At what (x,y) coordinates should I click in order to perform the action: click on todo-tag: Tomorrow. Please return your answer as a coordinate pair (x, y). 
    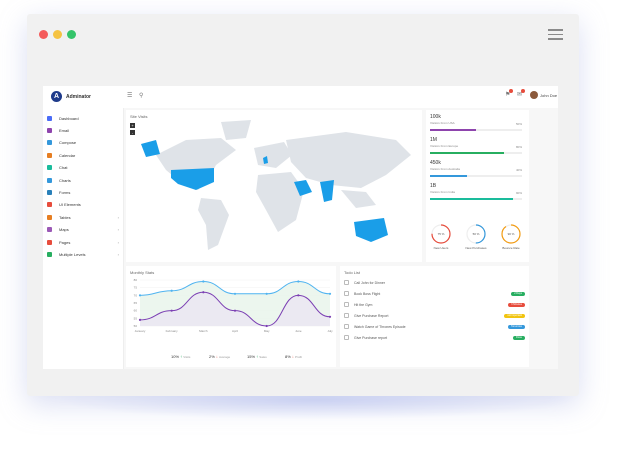
    Looking at the image, I should click on (516, 326).